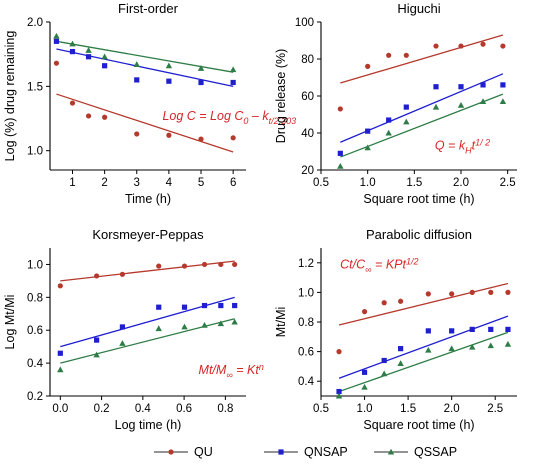 The height and width of the screenshot is (469, 550). Describe the element at coordinates (307, 97) in the screenshot. I see `y-tick-label: 60` at that location.